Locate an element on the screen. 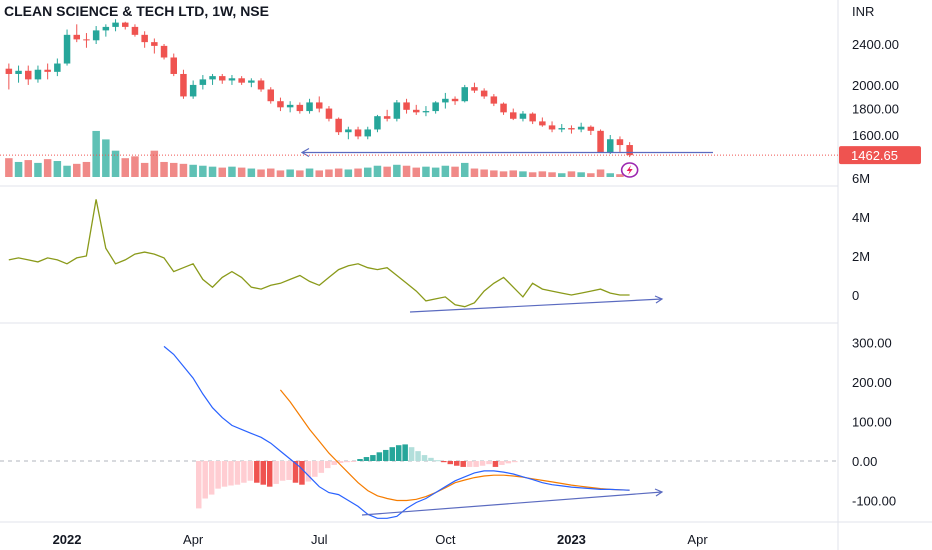 The height and width of the screenshot is (550, 932). volume-axis-label: 0 is located at coordinates (855, 295).